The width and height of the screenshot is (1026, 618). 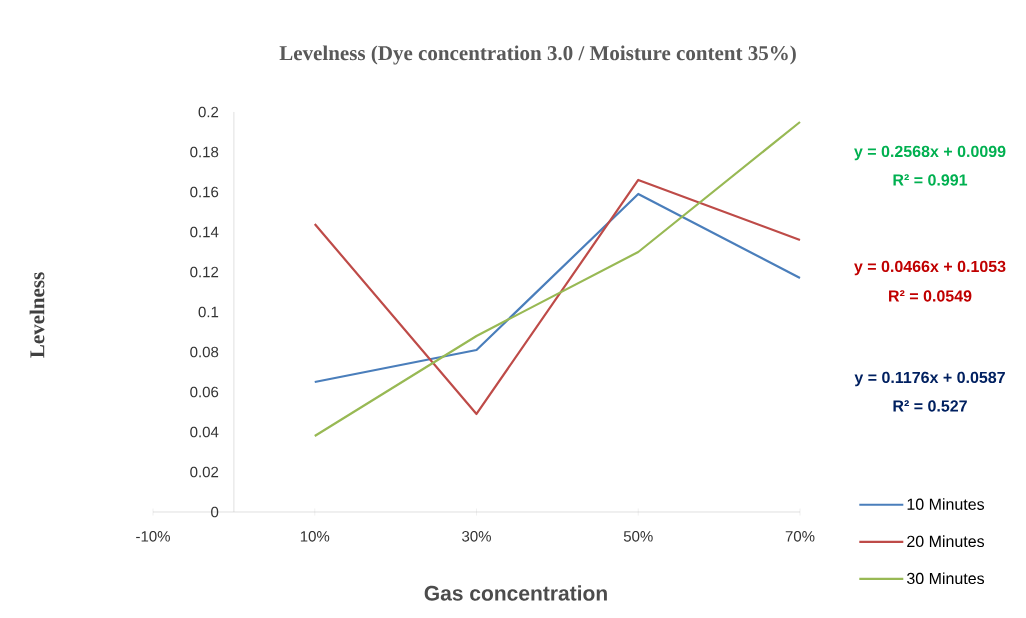 What do you see at coordinates (929, 379) in the screenshot?
I see `text: y = 0.1176x + 0.0587` at bounding box center [929, 379].